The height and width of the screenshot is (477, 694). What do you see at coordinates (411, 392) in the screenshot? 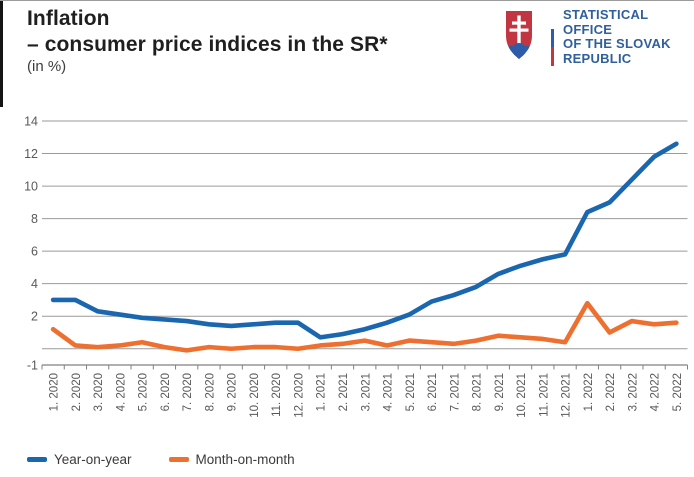
I see `x-axis-label: 5. 2021` at bounding box center [411, 392].